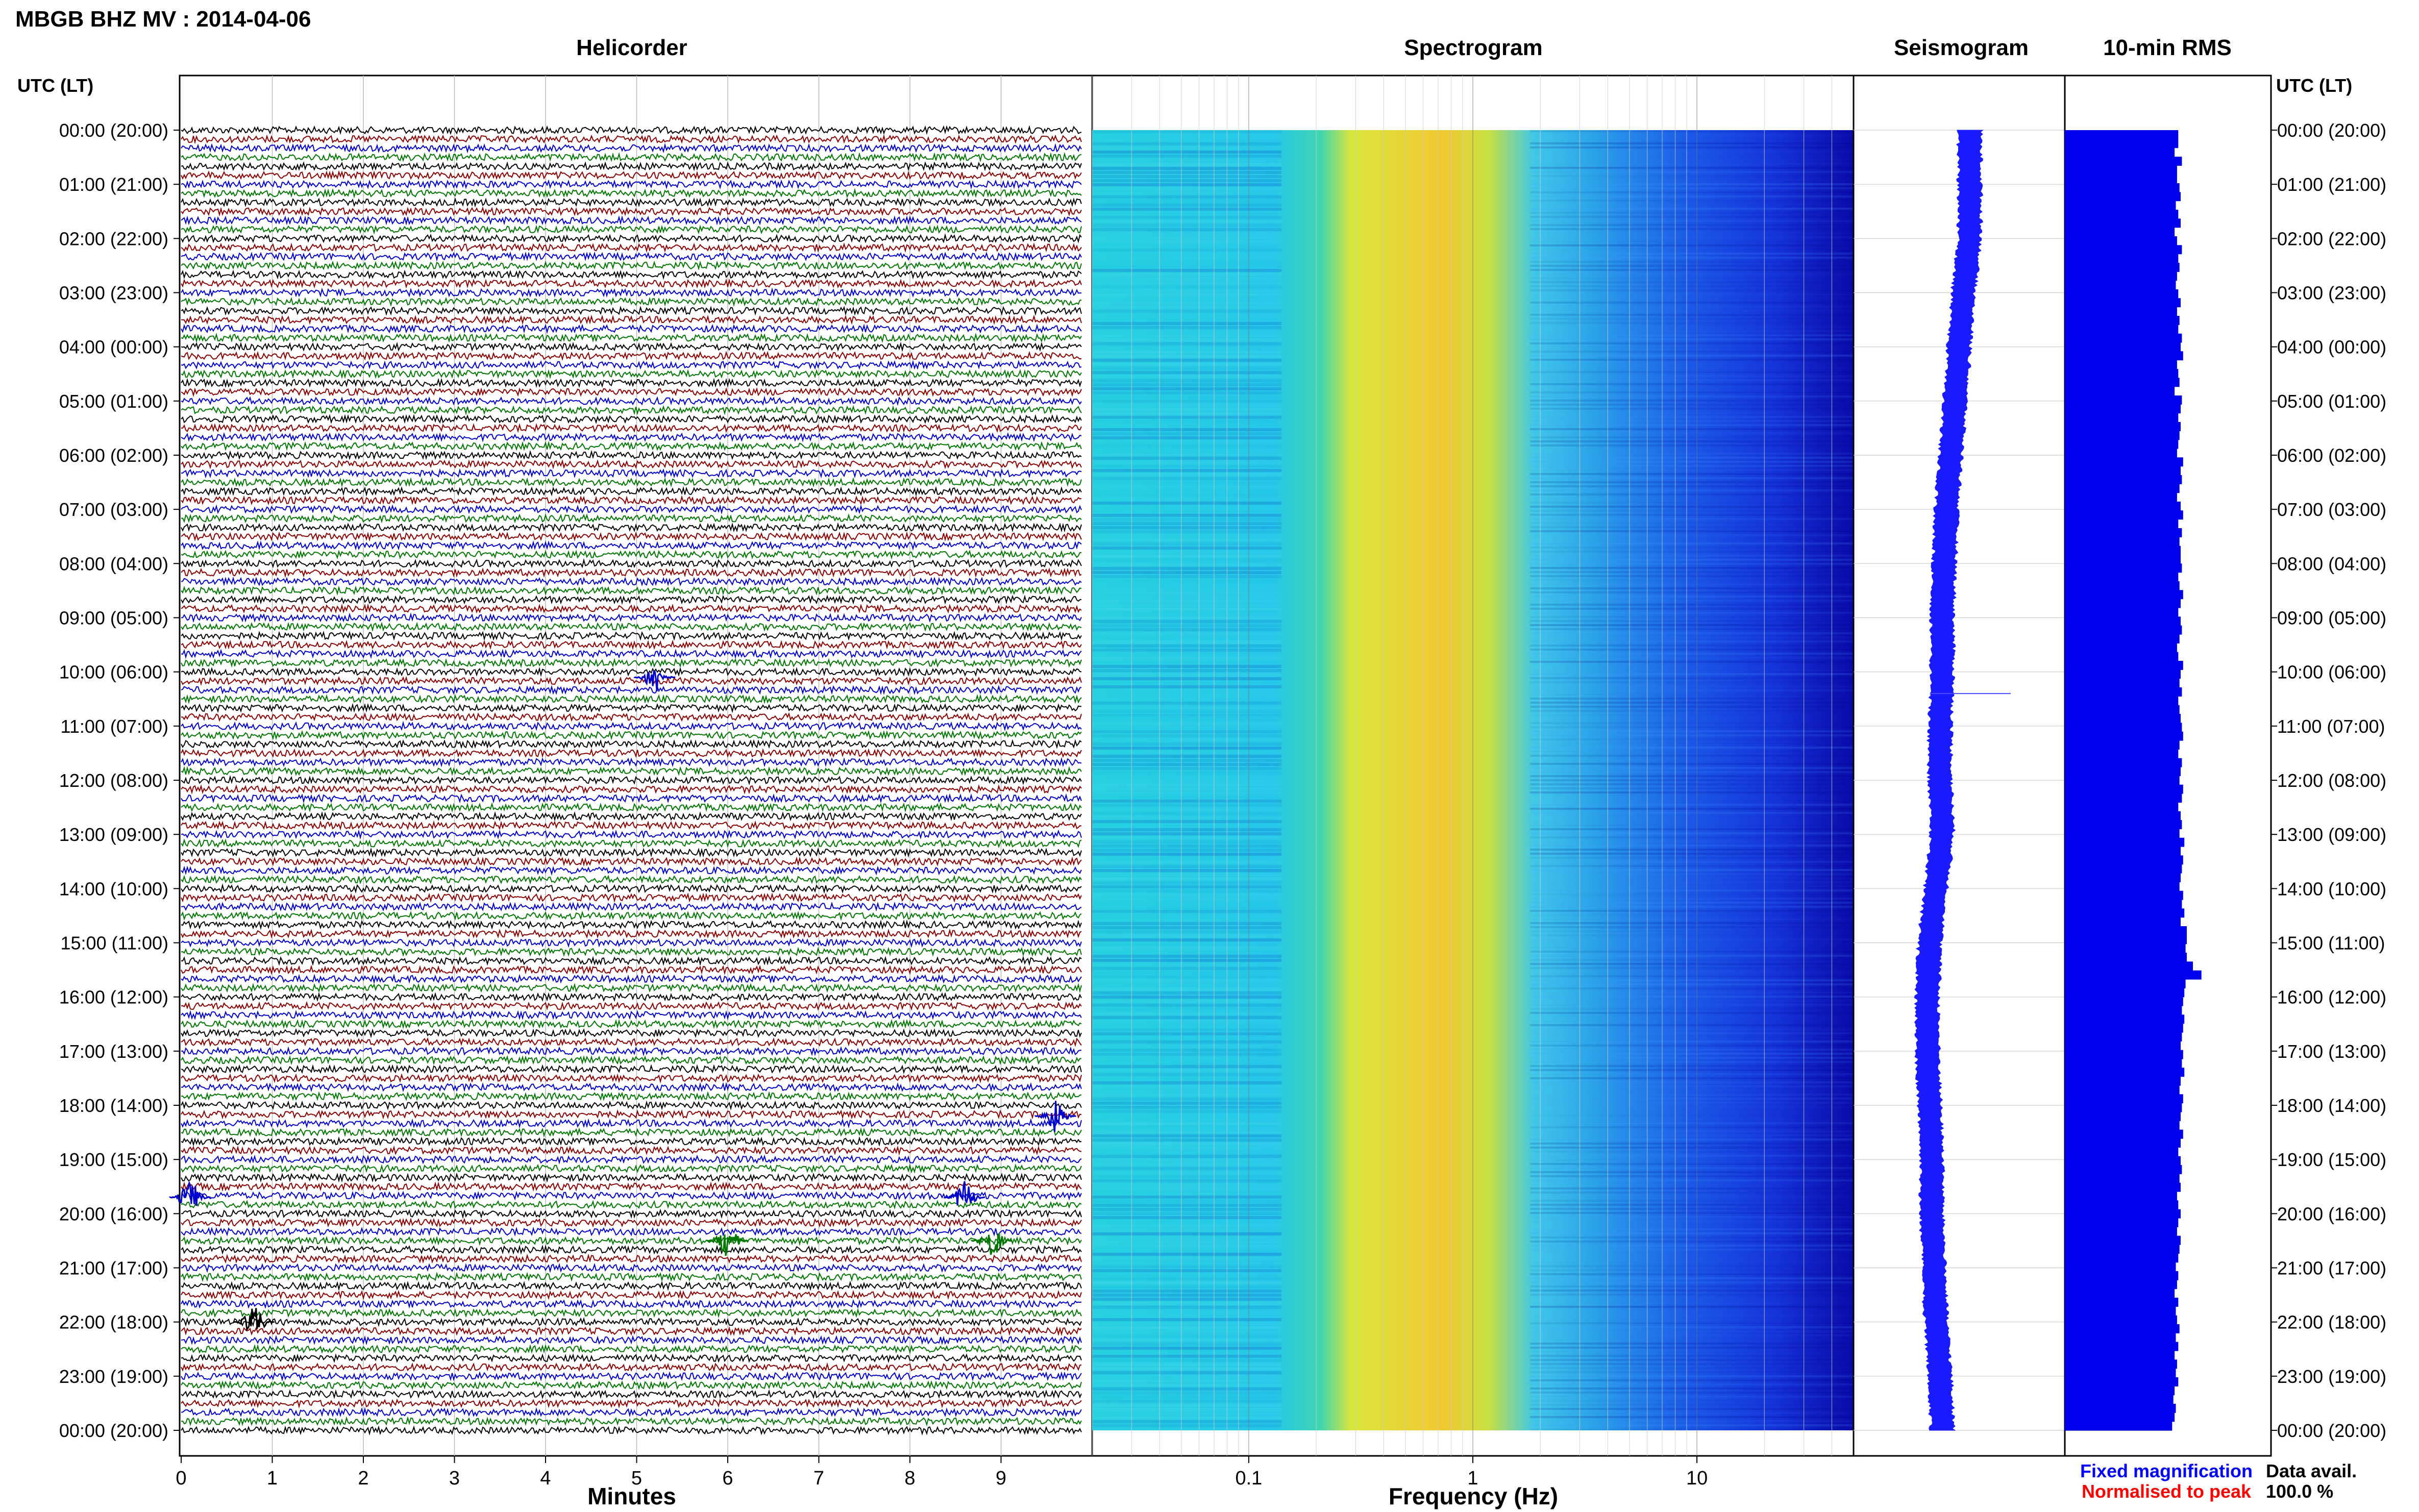 Image resolution: width=2419 pixels, height=1512 pixels. I want to click on time-label-left: 06:00 (02:00), so click(113, 455).